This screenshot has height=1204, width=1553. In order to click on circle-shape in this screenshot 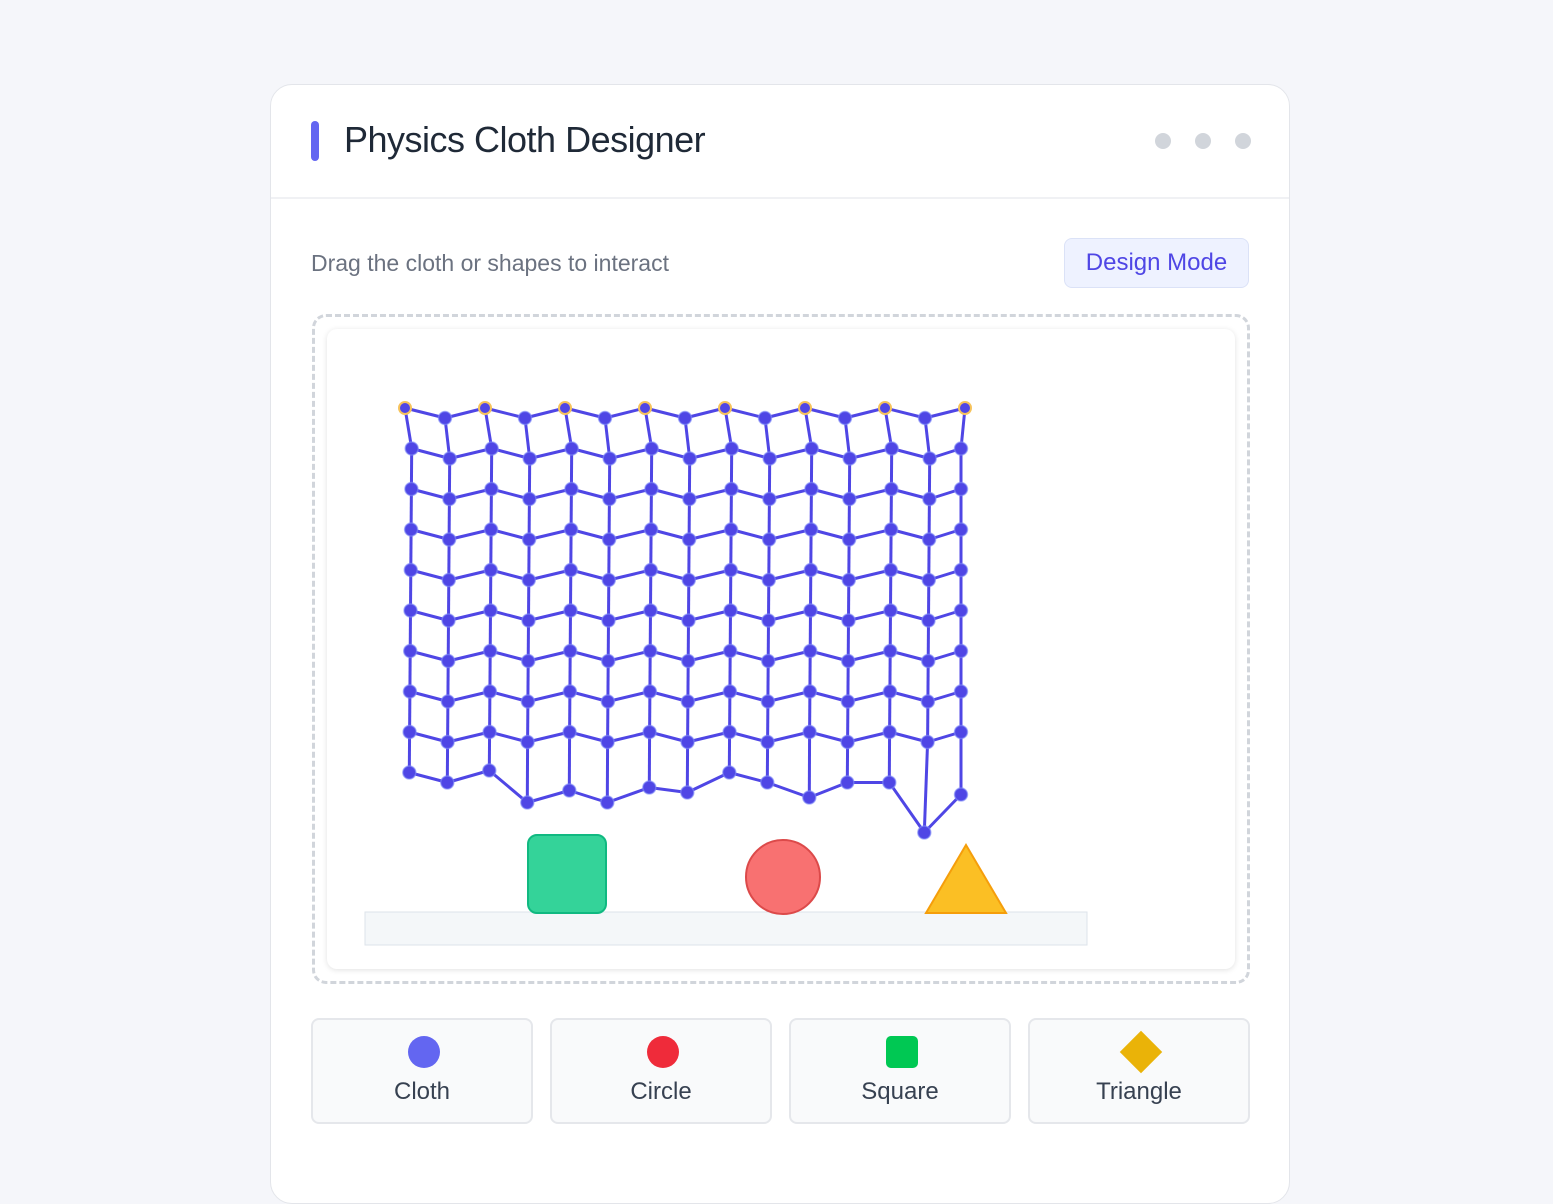, I will do `click(783, 877)`.